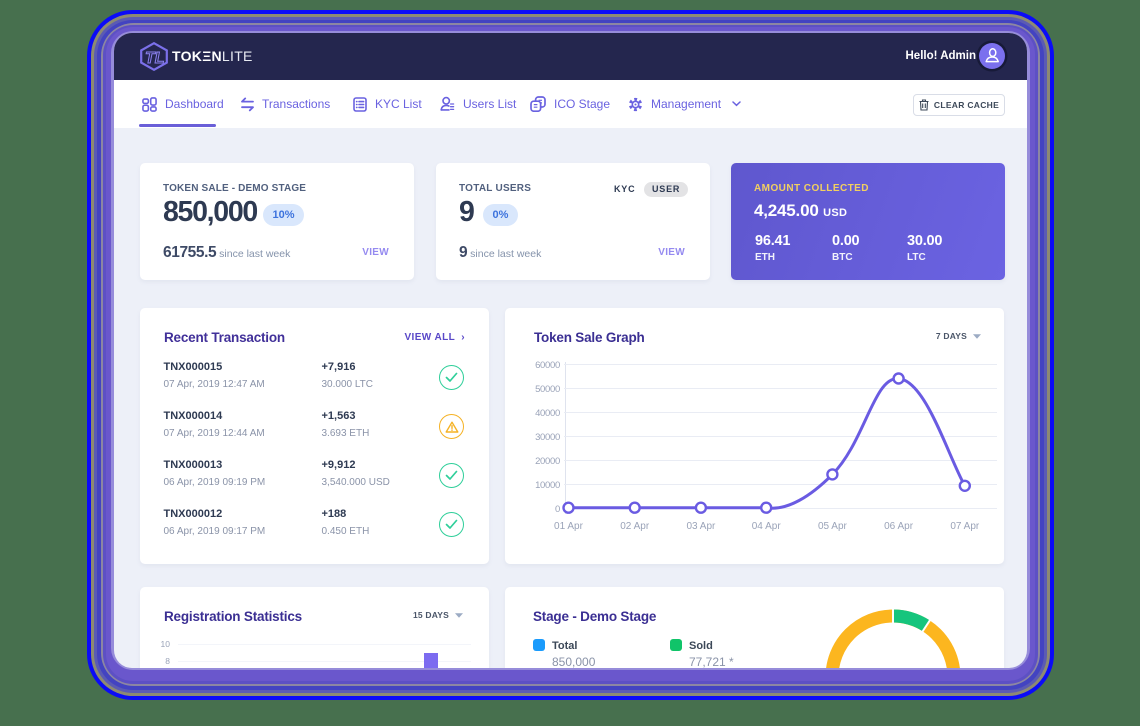 This screenshot has width=1140, height=726. Describe the element at coordinates (767, 526) in the screenshot. I see `svg-text: 04 Apr` at that location.